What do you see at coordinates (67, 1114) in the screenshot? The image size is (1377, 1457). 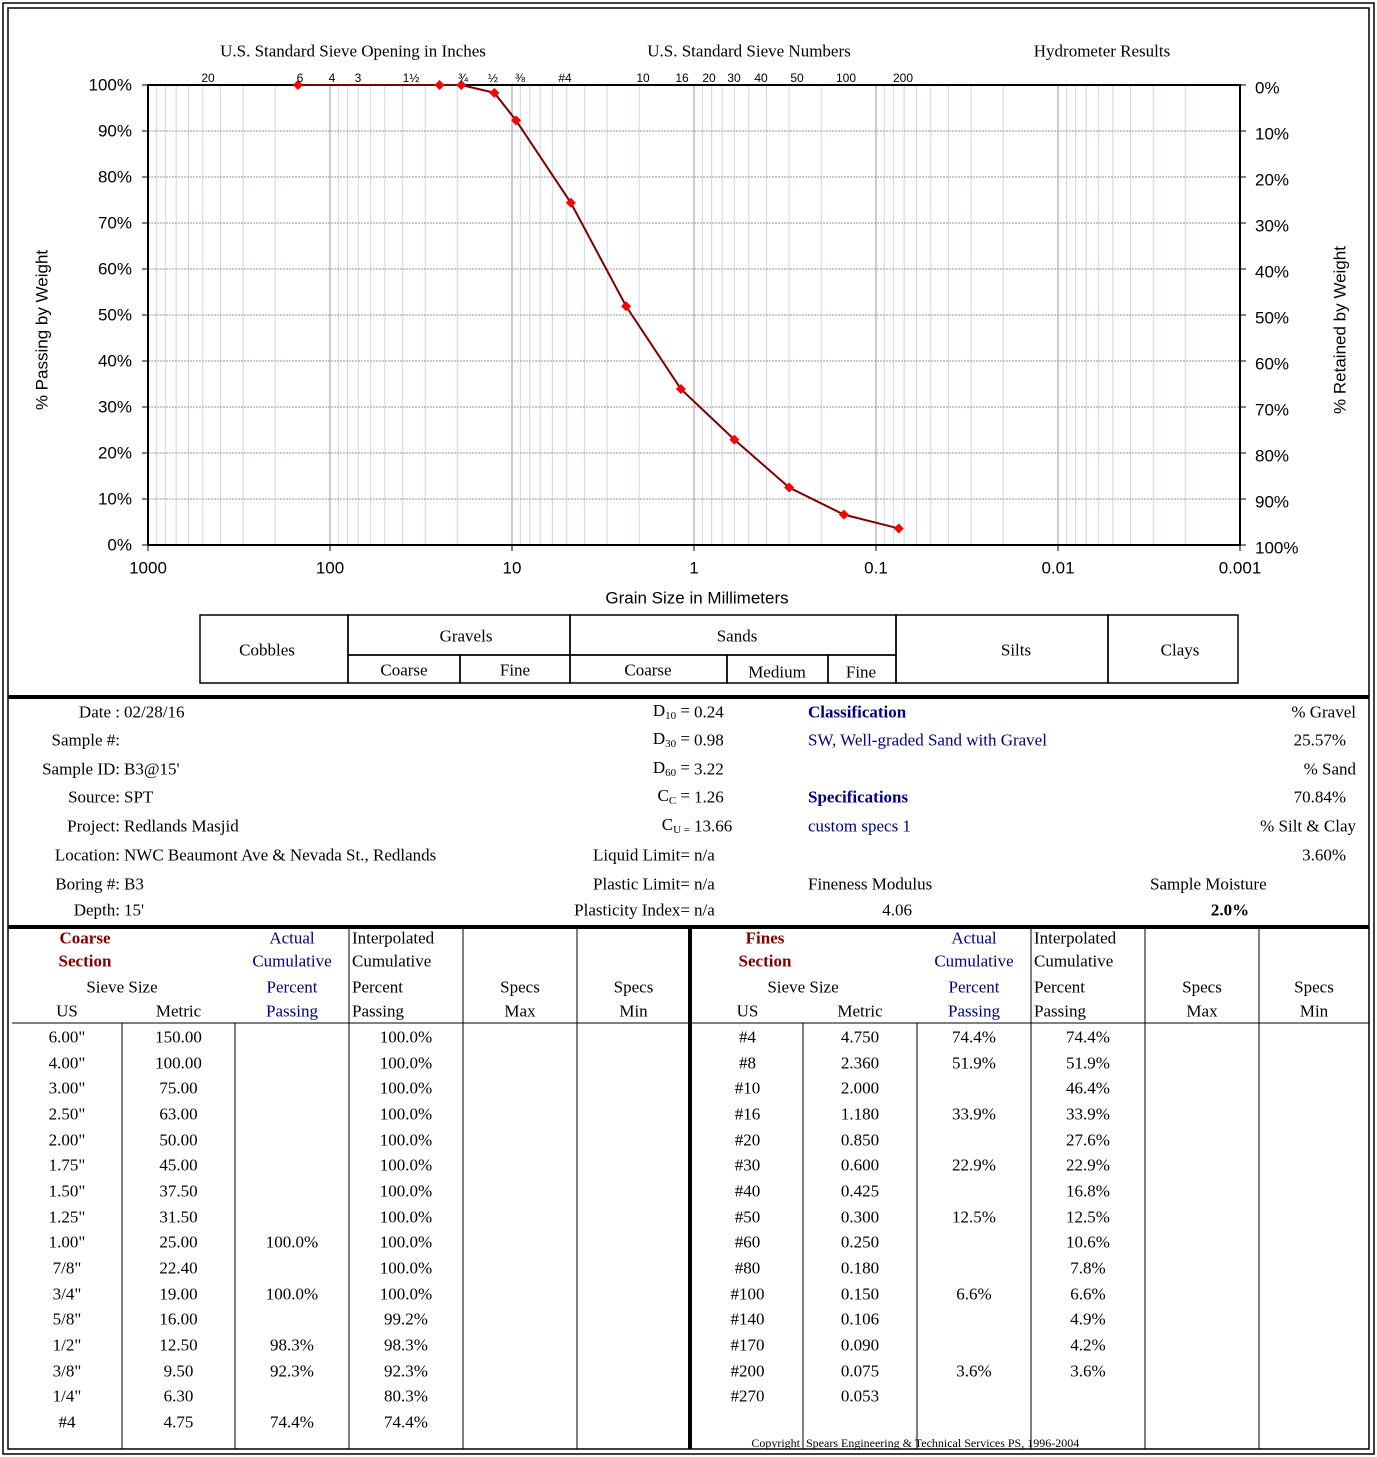 I see `table-cell: 2.50"` at bounding box center [67, 1114].